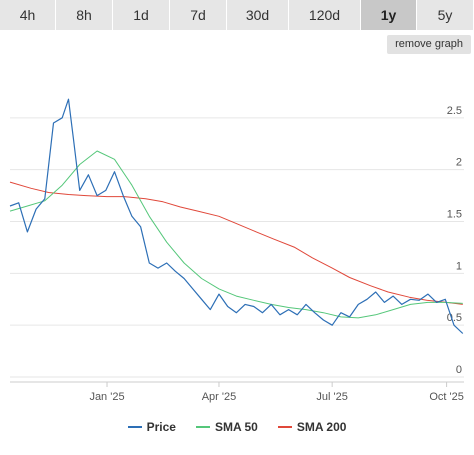 This screenshot has height=455, width=474. Describe the element at coordinates (389, 15) in the screenshot. I see `tab-1y: 1y` at that location.